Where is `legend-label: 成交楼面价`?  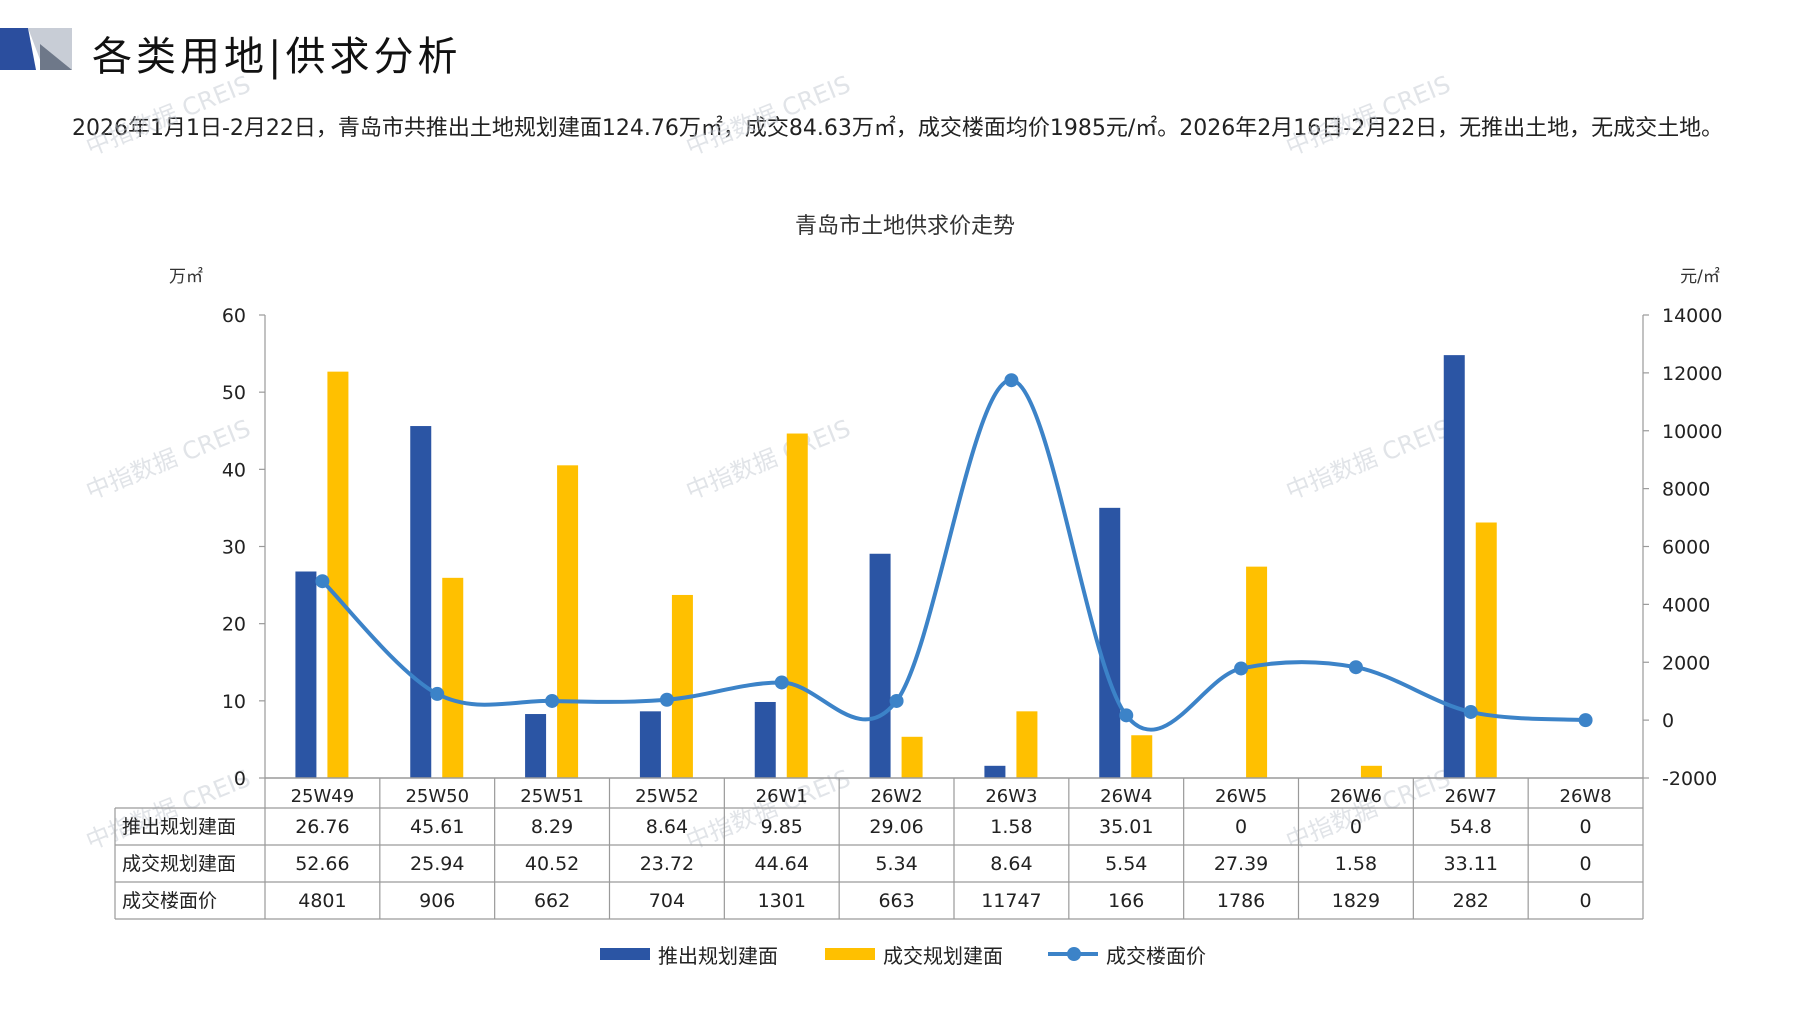
legend-label: 成交楼面价 is located at coordinates (1156, 956).